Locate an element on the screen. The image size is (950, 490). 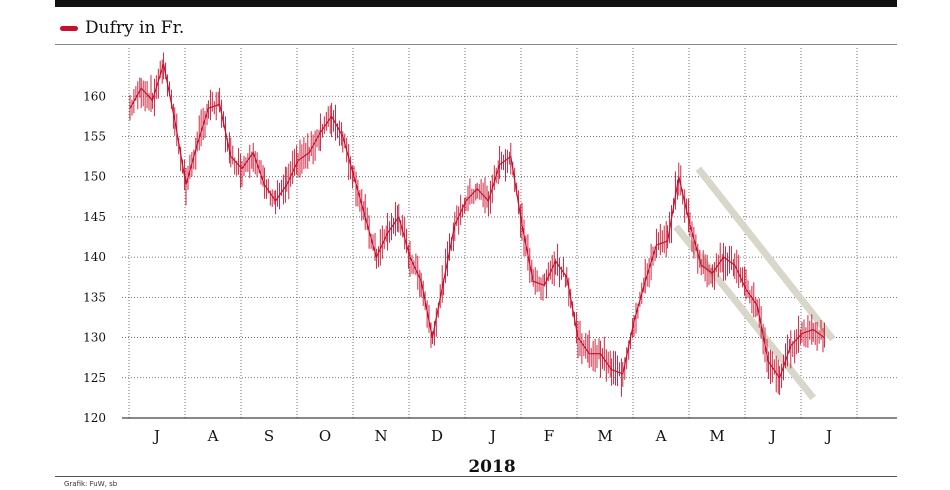
y-tick-label: 145 is located at coordinates (94, 217).